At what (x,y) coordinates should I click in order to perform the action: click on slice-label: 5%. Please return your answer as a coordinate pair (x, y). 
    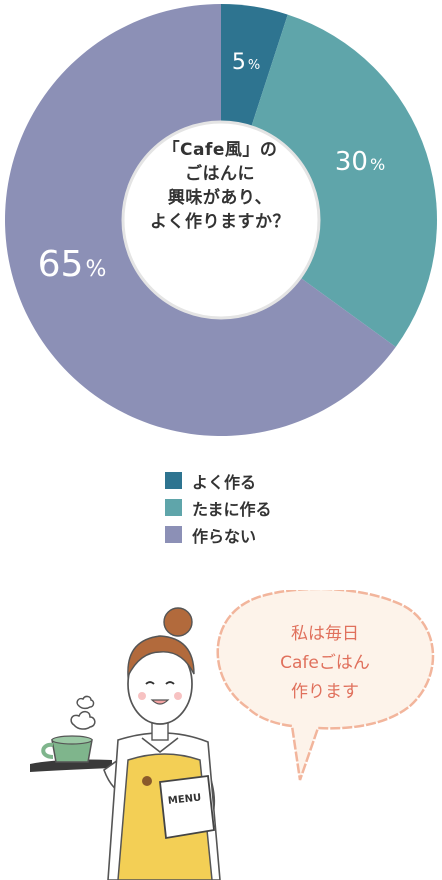
    Looking at the image, I should click on (246, 62).